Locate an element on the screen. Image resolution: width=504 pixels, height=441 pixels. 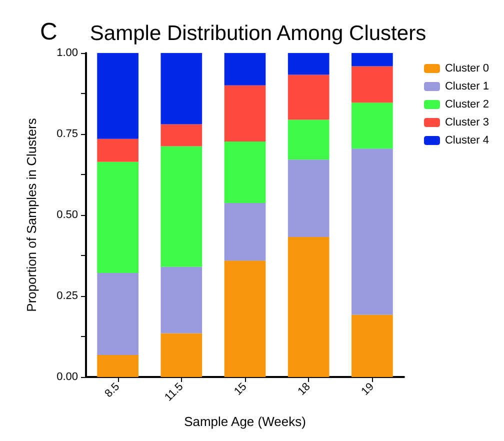
legend-label: Cluster 2 is located at coordinates (467, 104).